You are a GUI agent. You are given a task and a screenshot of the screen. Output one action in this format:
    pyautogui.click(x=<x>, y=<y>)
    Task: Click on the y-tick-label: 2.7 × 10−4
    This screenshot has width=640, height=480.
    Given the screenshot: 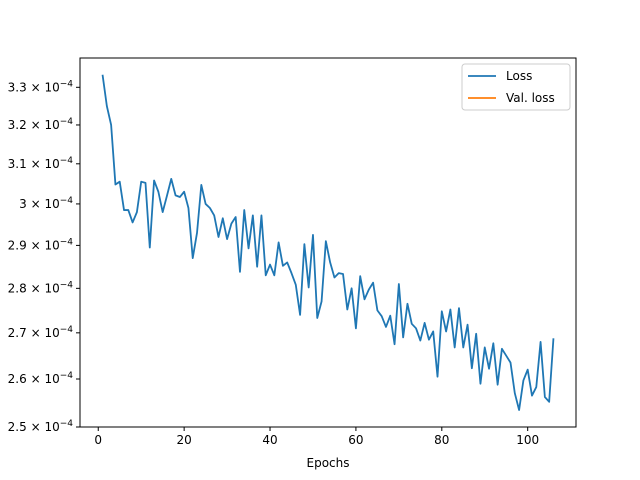 What is the action you would take?
    pyautogui.click(x=41, y=332)
    